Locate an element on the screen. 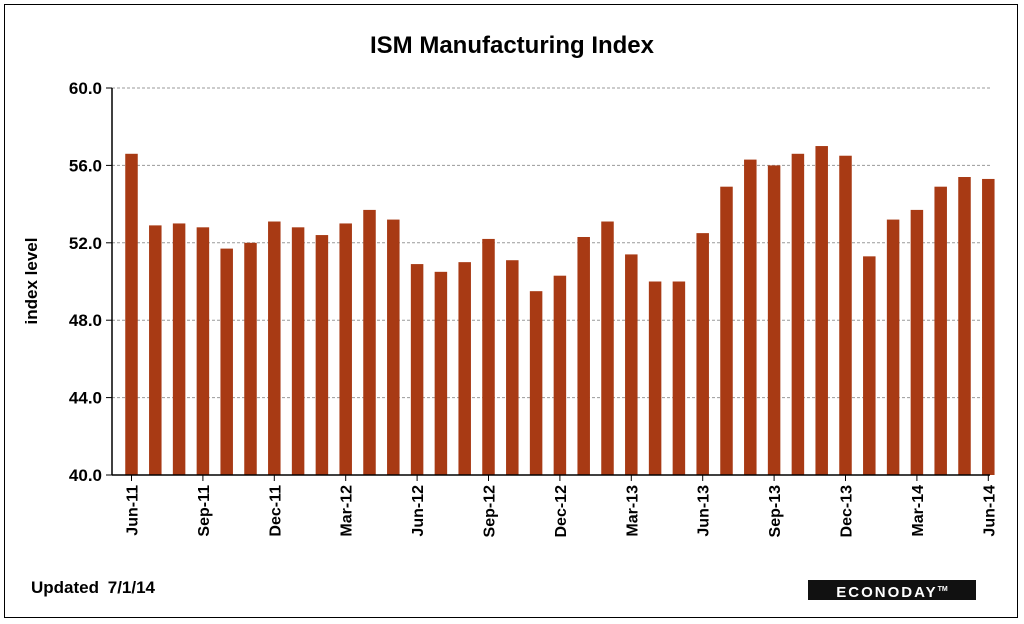 Image resolution: width=1024 pixels, height=624 pixels. x-tick-label: Sep-12 is located at coordinates (490, 511).